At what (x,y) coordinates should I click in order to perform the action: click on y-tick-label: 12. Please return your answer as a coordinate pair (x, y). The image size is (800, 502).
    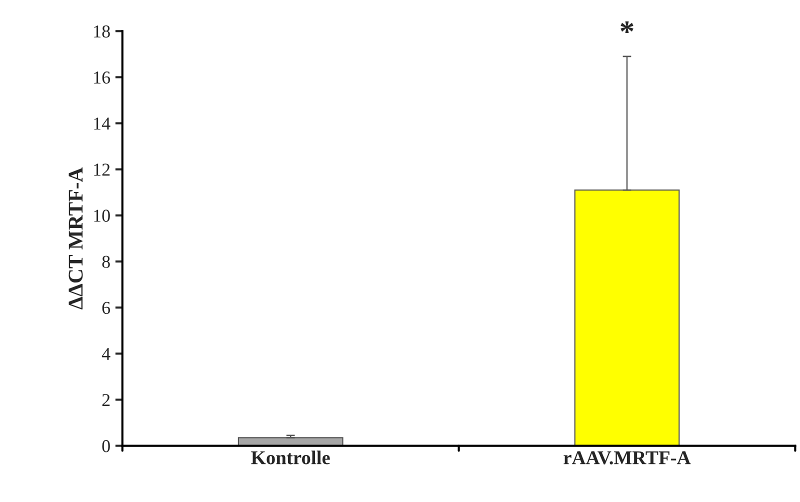
    Looking at the image, I should click on (102, 170).